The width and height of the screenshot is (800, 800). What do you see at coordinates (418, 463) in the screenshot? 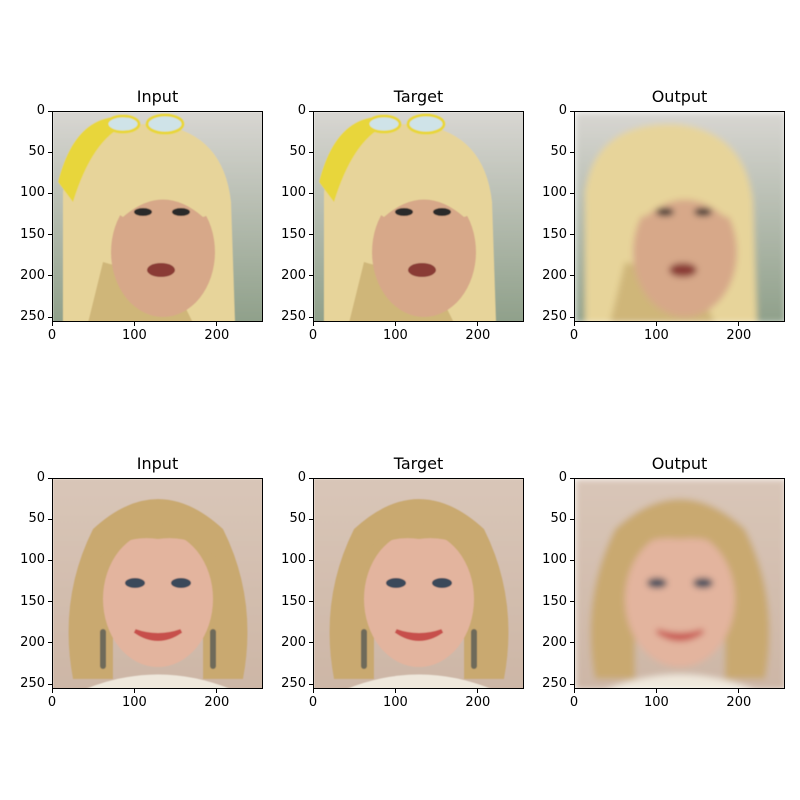
I see `panel-title: Target` at bounding box center [418, 463].